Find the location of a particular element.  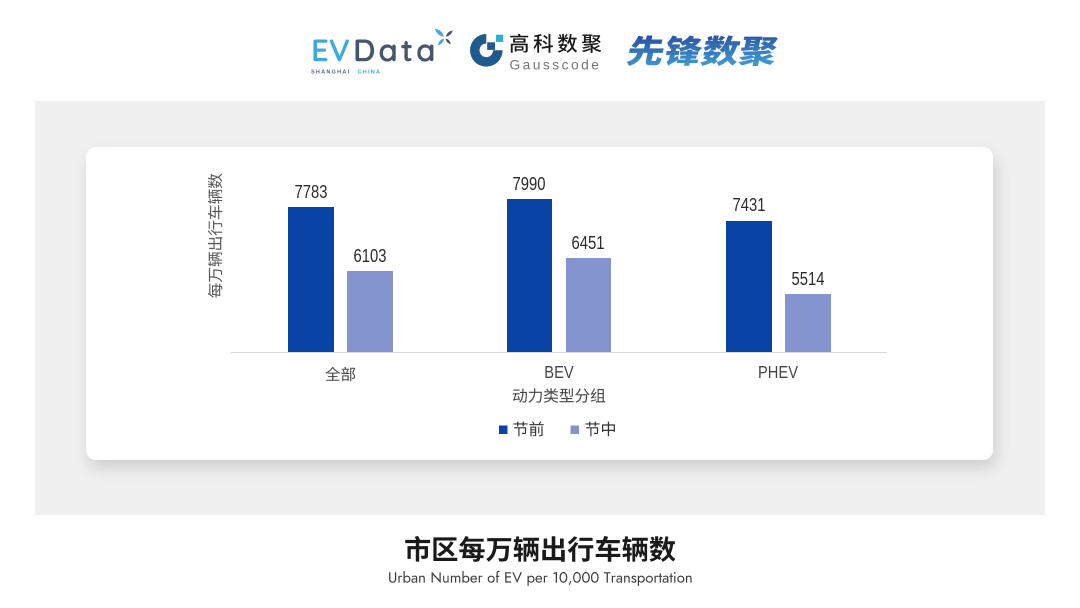

svg-text: SHANGHAI is located at coordinates (330, 73).